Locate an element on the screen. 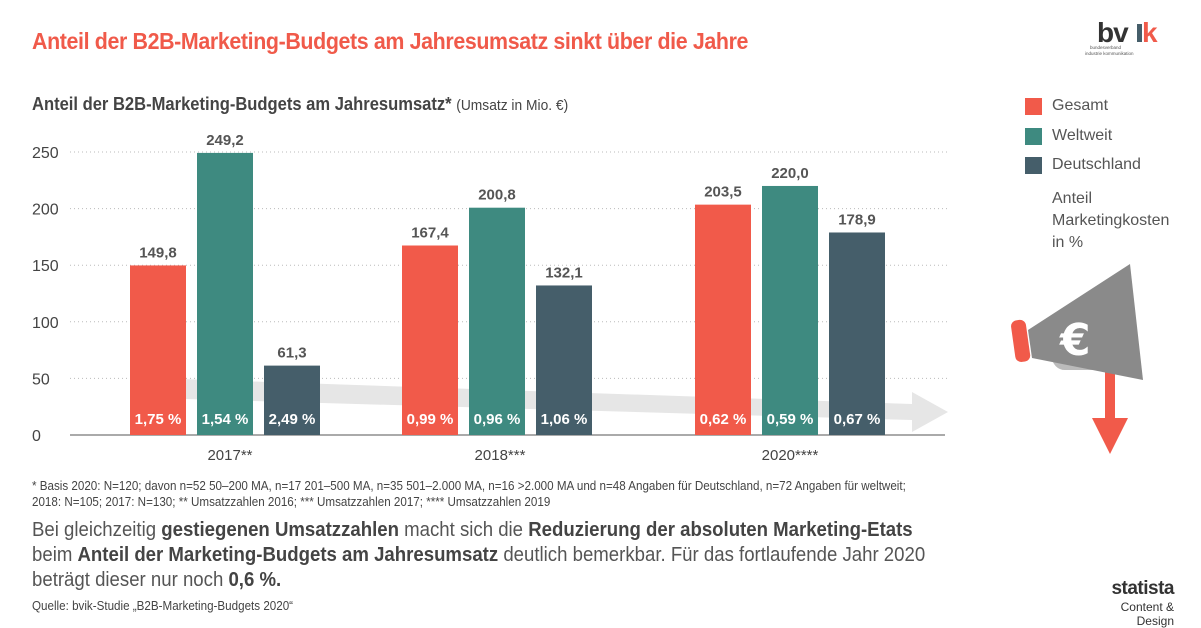  megaphone-euro-icon: € is located at coordinates (1080, 362).